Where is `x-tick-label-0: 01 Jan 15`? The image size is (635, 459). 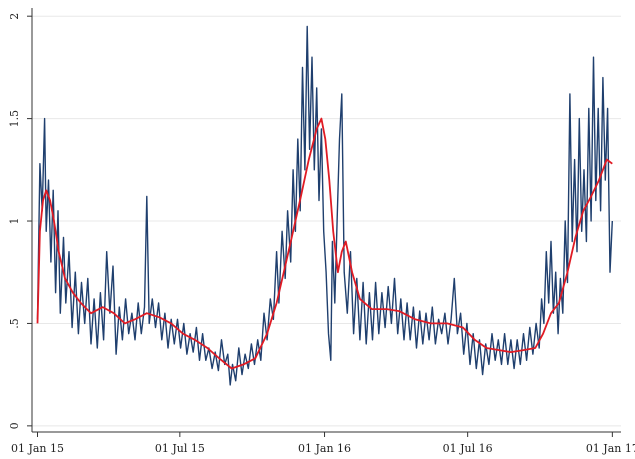 x-tick-label-0: 01 Jan 15 is located at coordinates (37, 448).